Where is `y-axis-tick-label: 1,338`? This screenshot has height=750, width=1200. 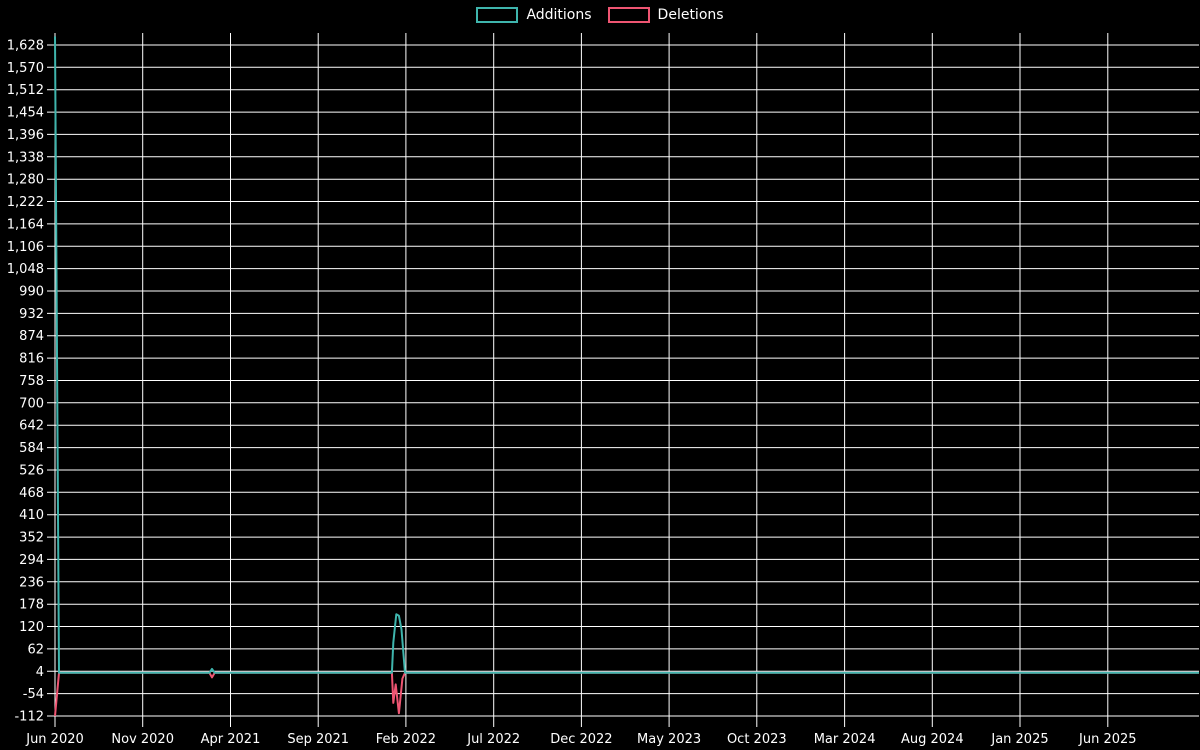 y-axis-tick-label: 1,338 is located at coordinates (25, 157).